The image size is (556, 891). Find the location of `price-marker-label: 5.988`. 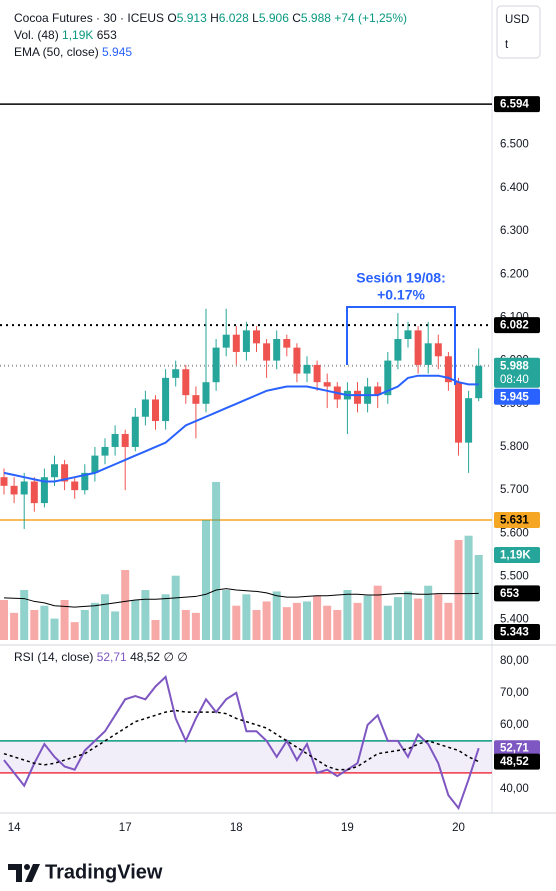

price-marker-label: 5.988 is located at coordinates (514, 366).